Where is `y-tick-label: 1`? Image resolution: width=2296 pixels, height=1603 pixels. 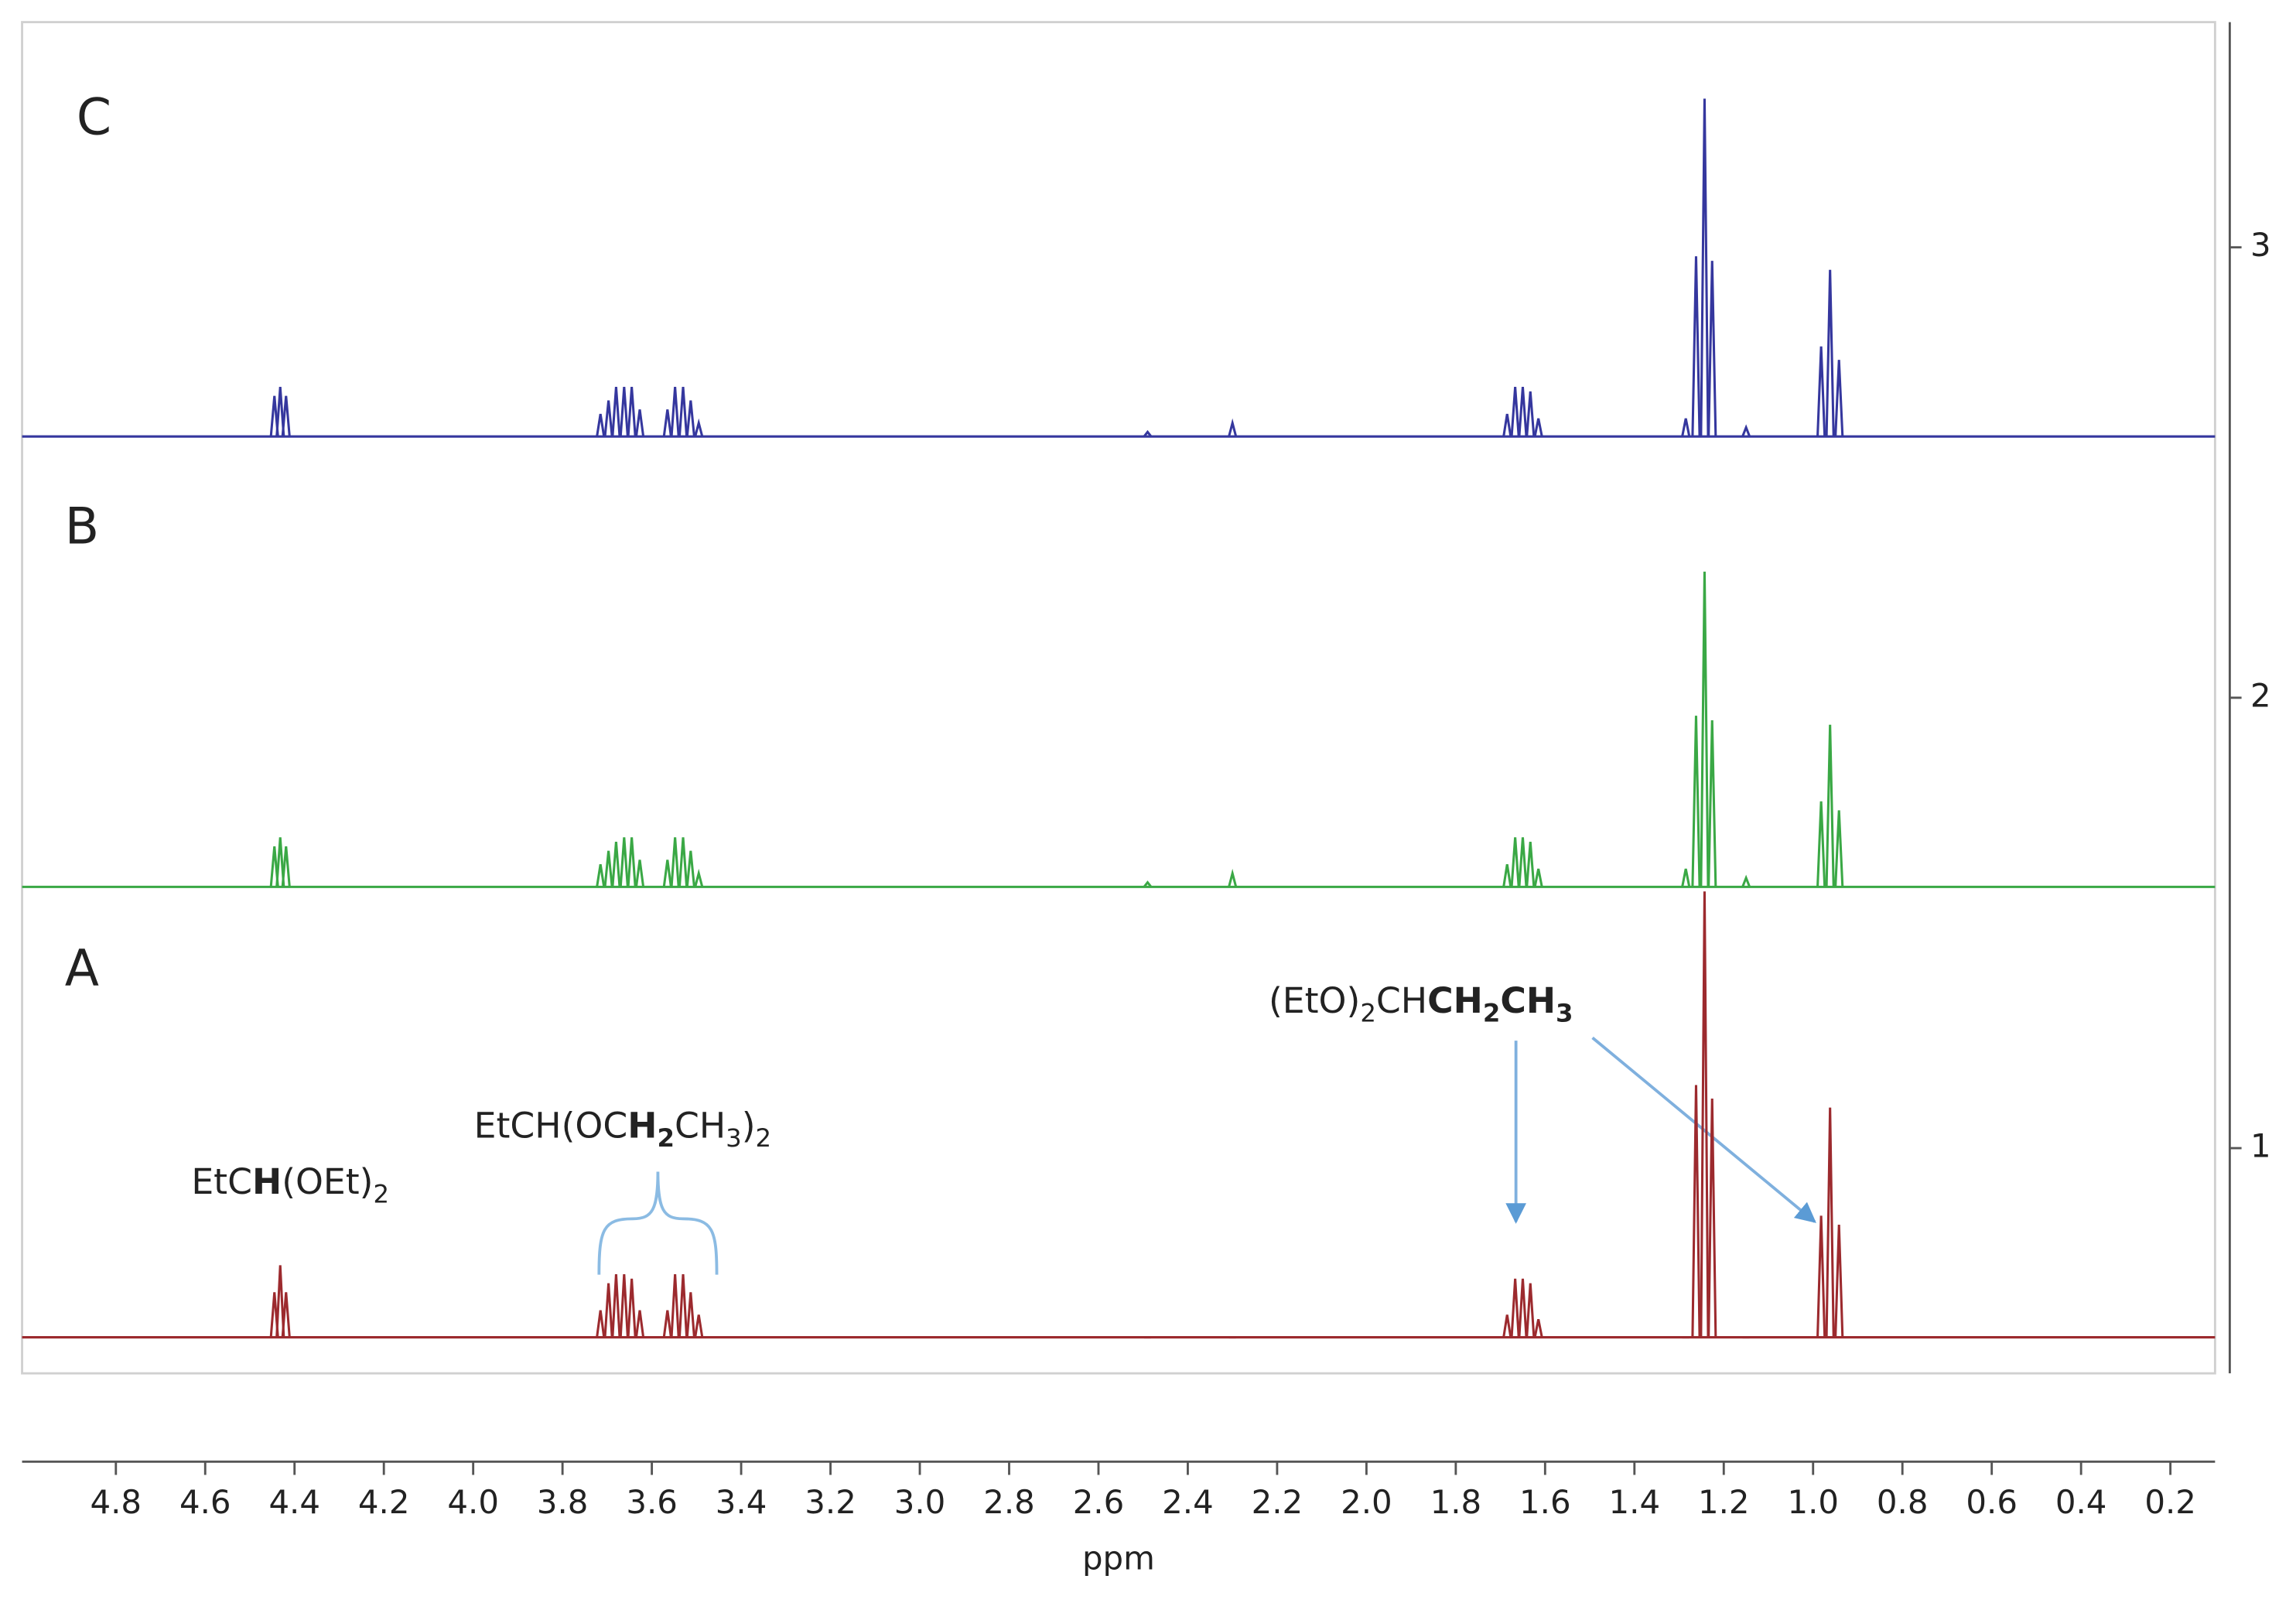
y-tick-label: 1 is located at coordinates (2260, 1146).